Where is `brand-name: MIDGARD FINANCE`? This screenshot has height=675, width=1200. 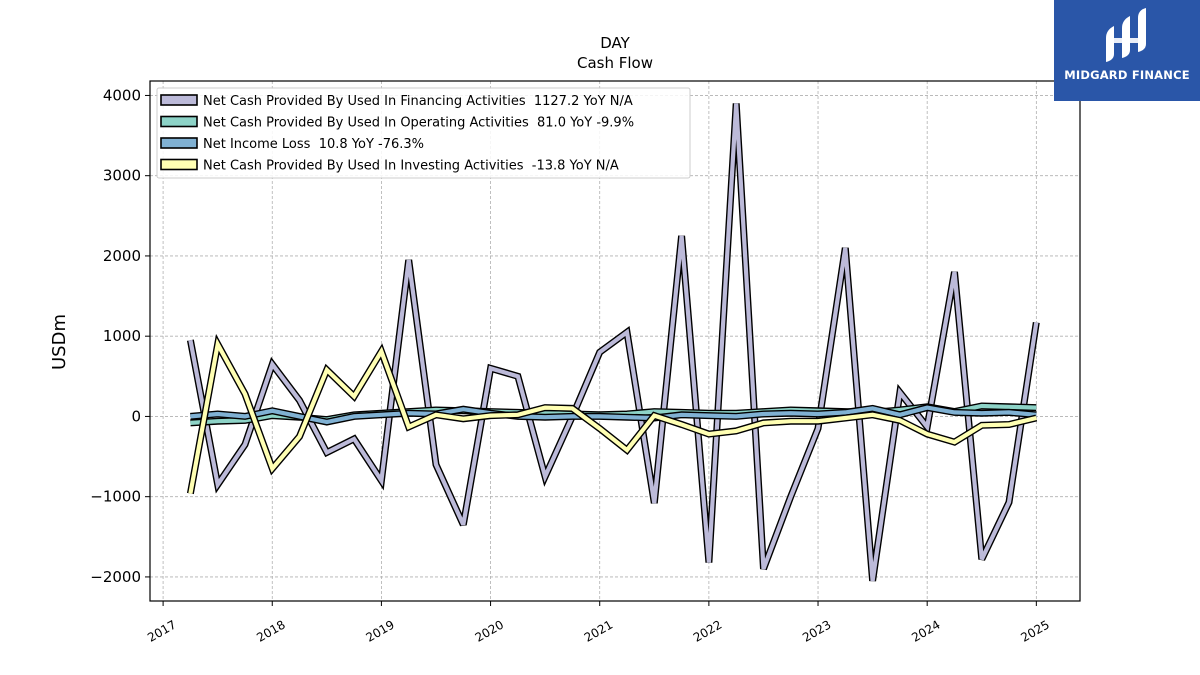 brand-name: MIDGARD FINANCE is located at coordinates (1127, 75).